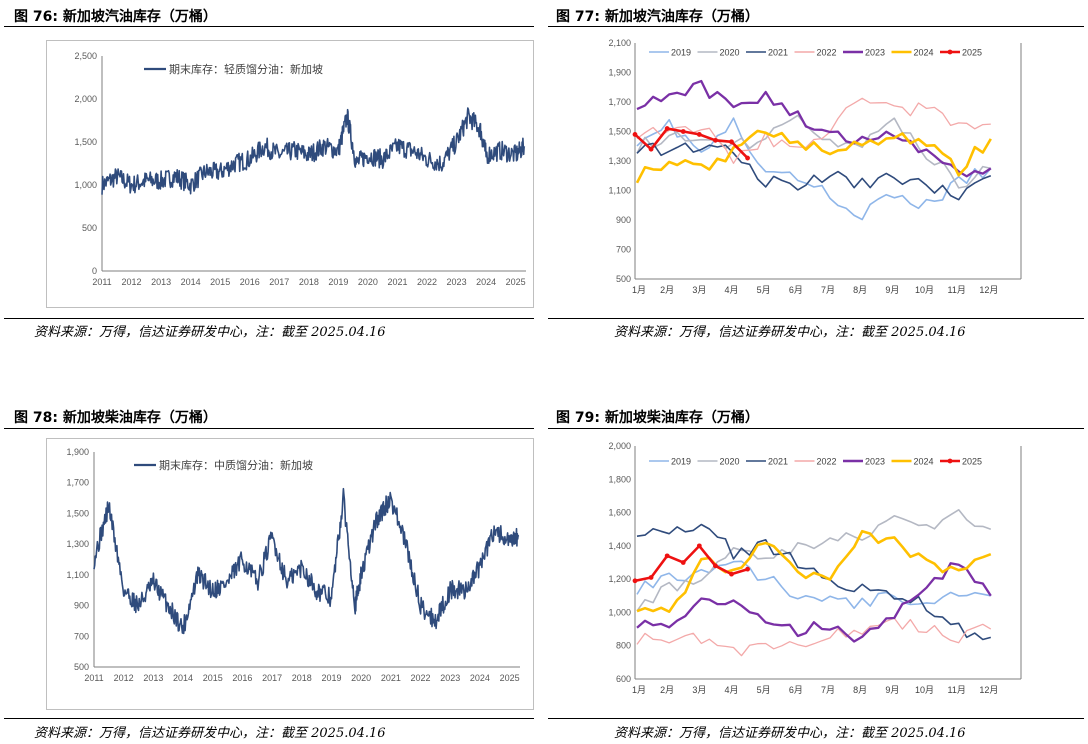 The image size is (1088, 744). I want to click on y-tick-label: 1,400, so click(619, 546).